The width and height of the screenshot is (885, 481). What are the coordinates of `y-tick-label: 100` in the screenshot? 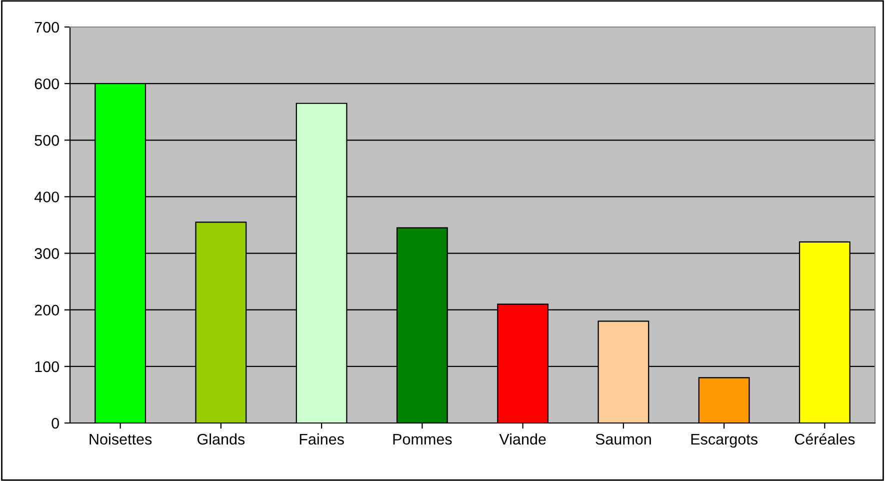 It's located at (47, 366).